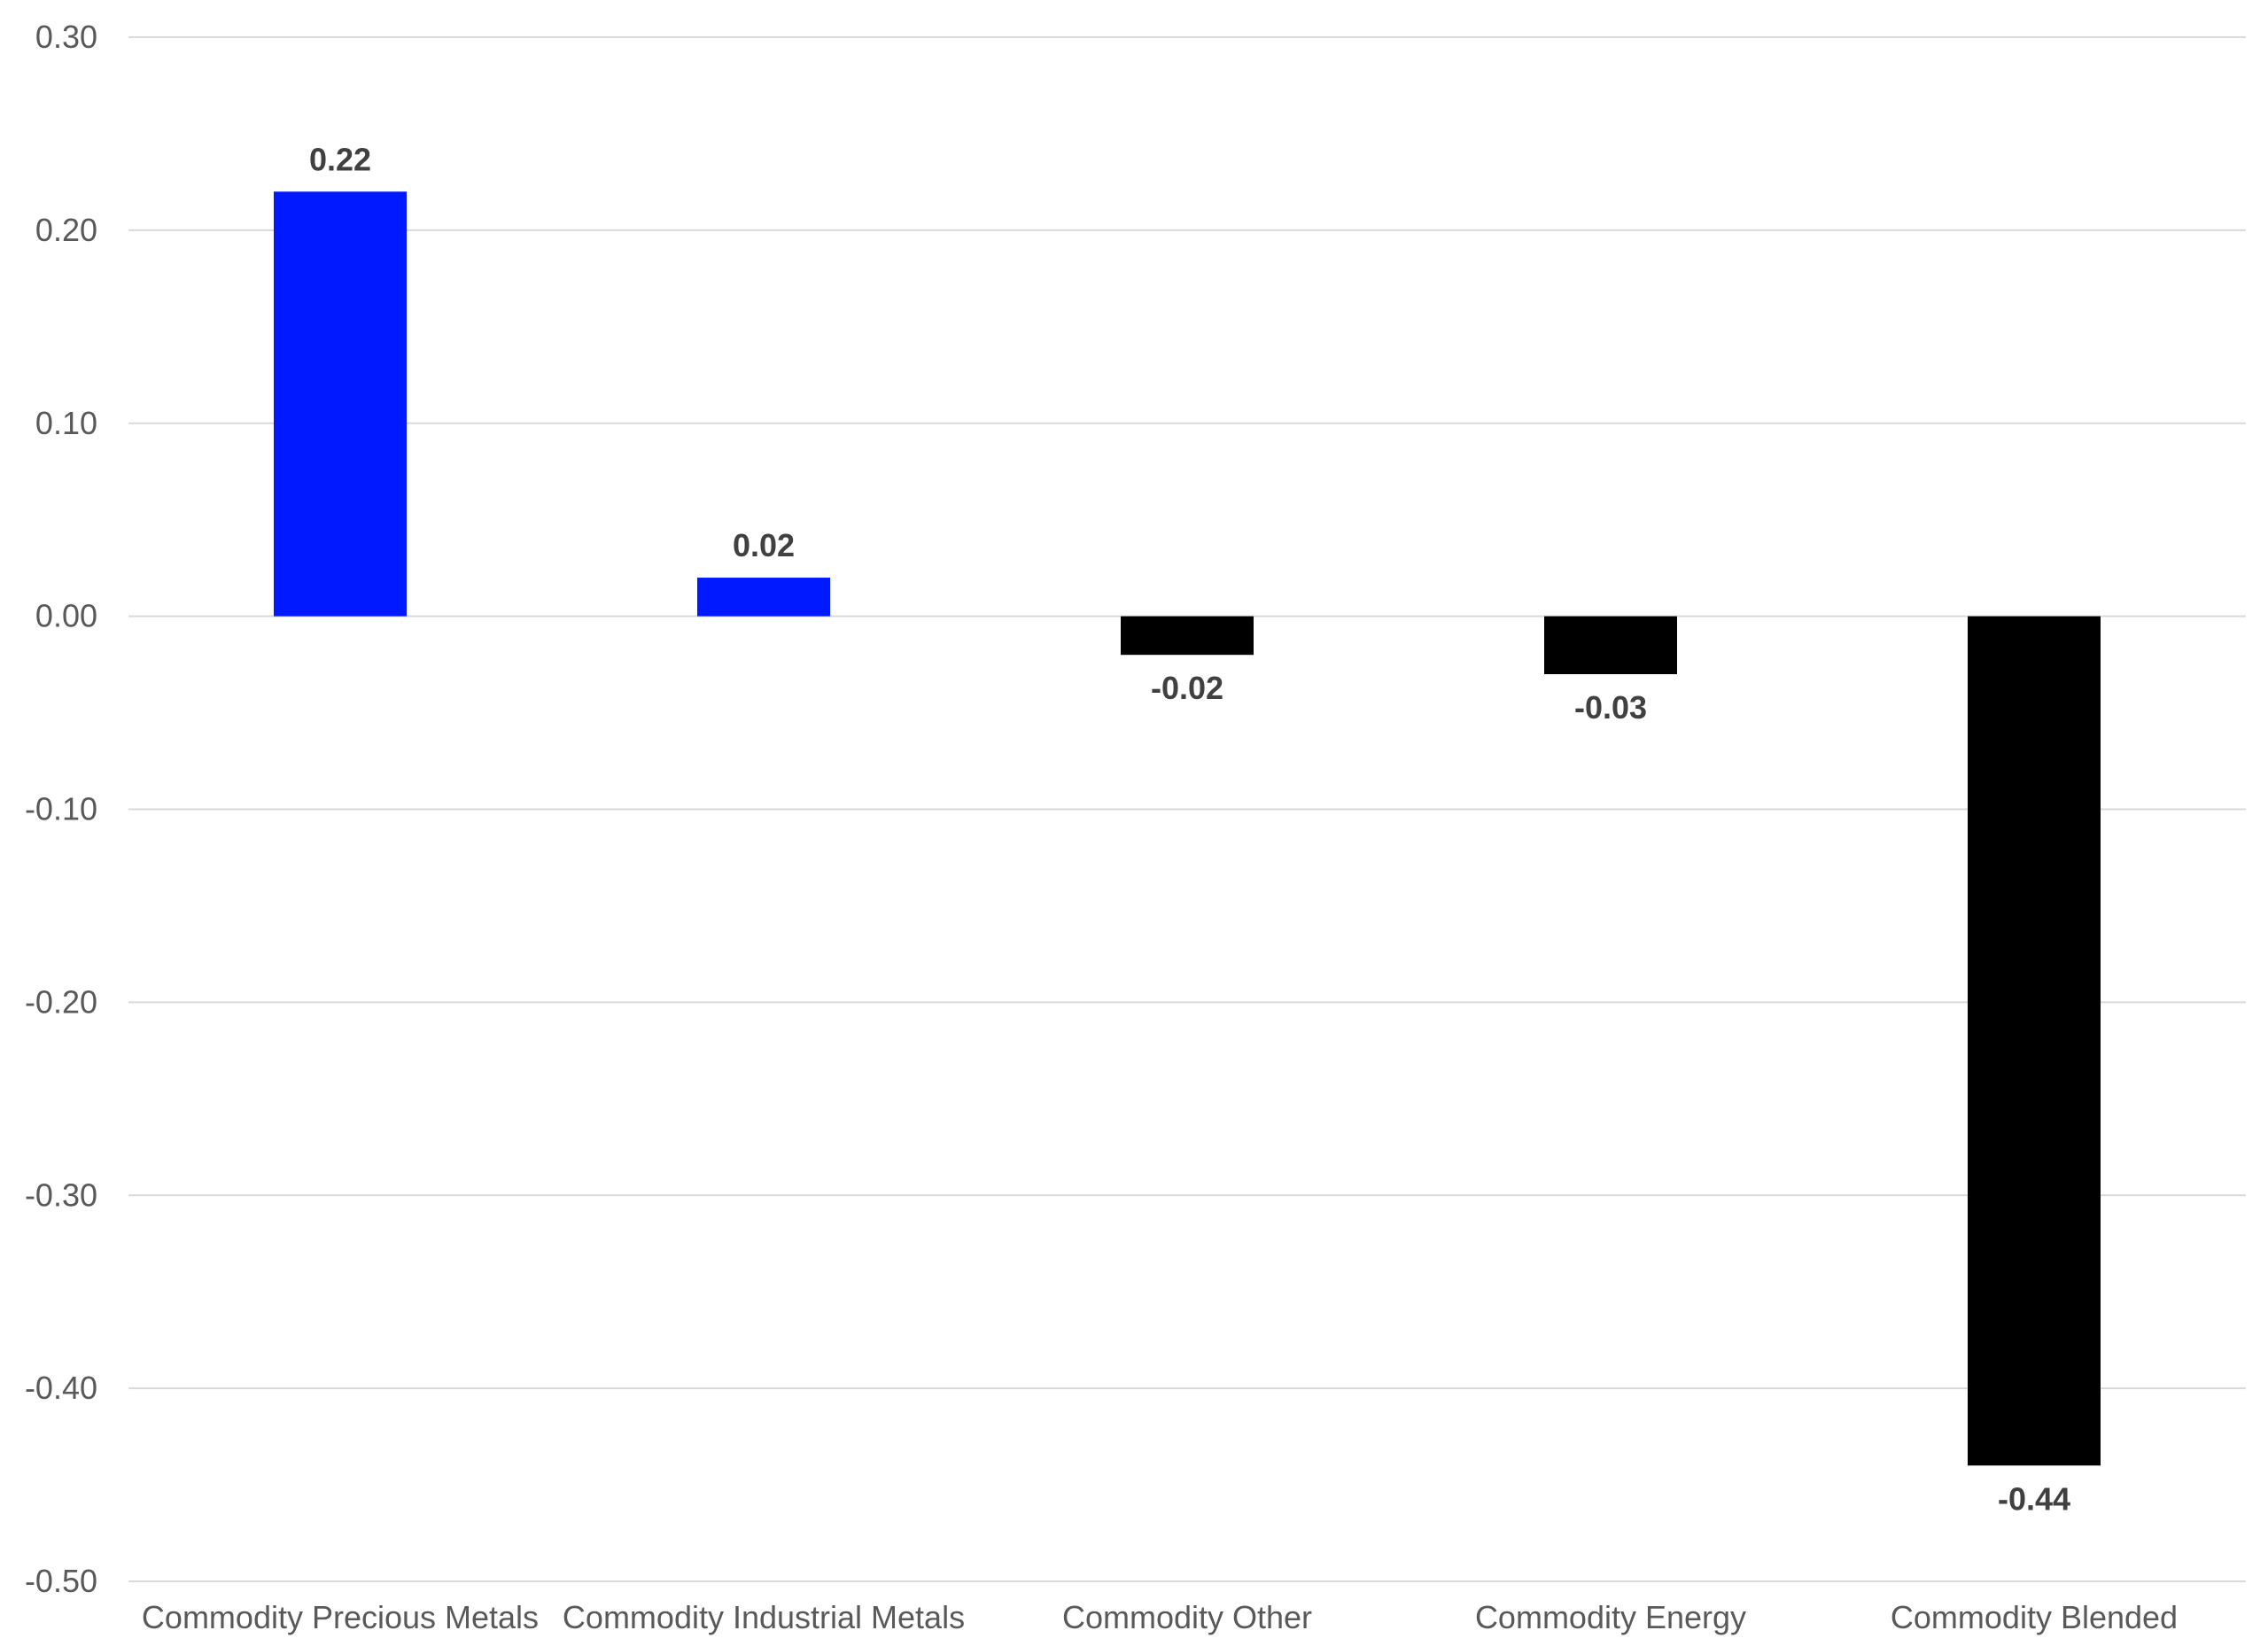 This screenshot has height=1646, width=2268. Describe the element at coordinates (1187, 688) in the screenshot. I see `data-label: -0.02` at that location.